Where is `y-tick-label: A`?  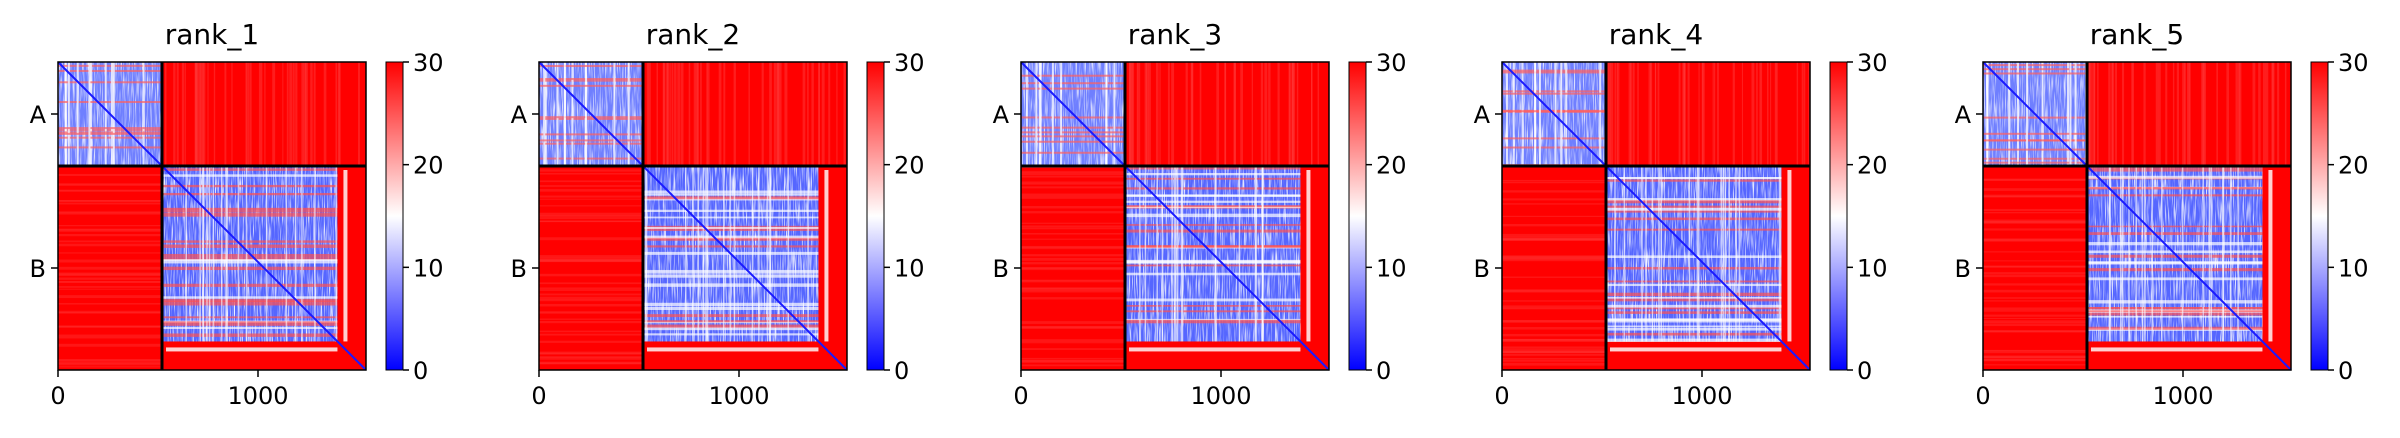 y-tick-label: A is located at coordinates (38, 115).